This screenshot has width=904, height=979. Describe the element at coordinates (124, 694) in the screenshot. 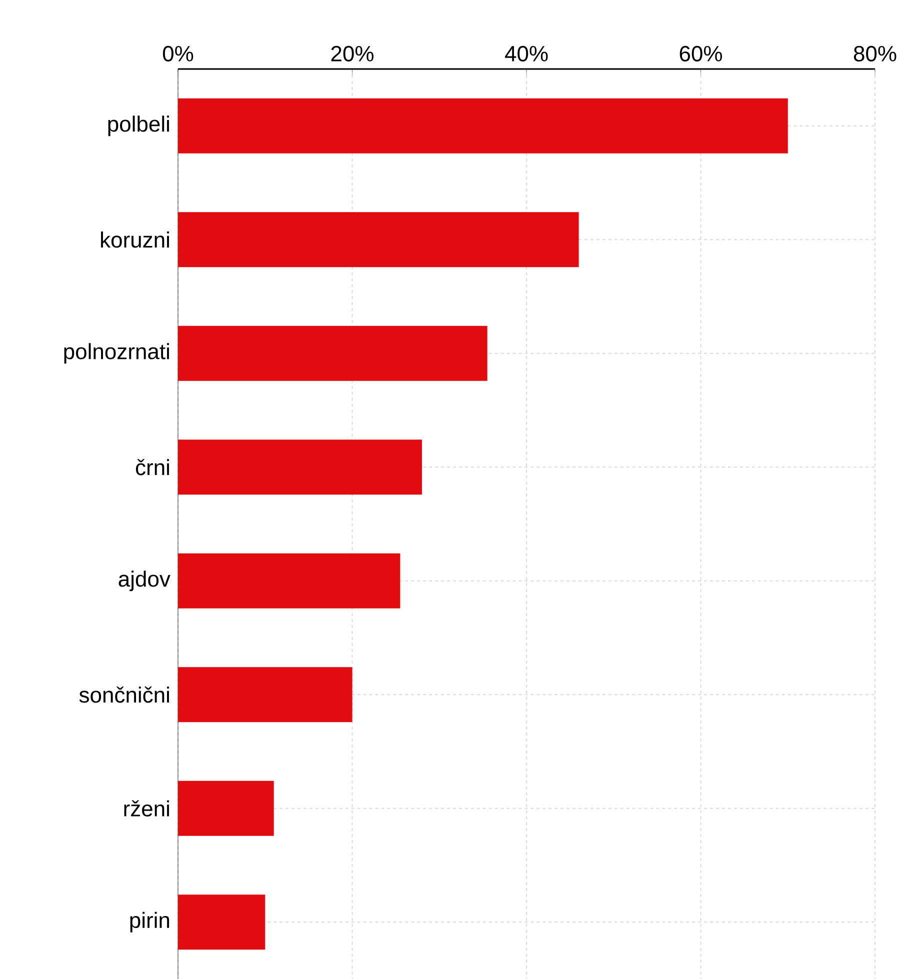

I see `y-tick-label: sončnični` at that location.